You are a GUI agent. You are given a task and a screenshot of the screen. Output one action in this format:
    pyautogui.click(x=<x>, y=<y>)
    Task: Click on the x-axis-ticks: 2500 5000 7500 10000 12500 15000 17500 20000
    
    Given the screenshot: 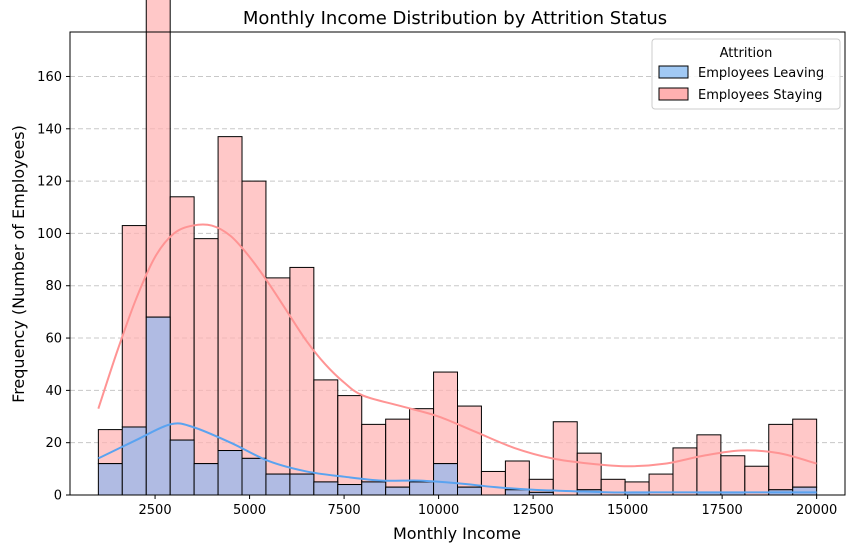 What is the action you would take?
    pyautogui.click(x=488, y=506)
    